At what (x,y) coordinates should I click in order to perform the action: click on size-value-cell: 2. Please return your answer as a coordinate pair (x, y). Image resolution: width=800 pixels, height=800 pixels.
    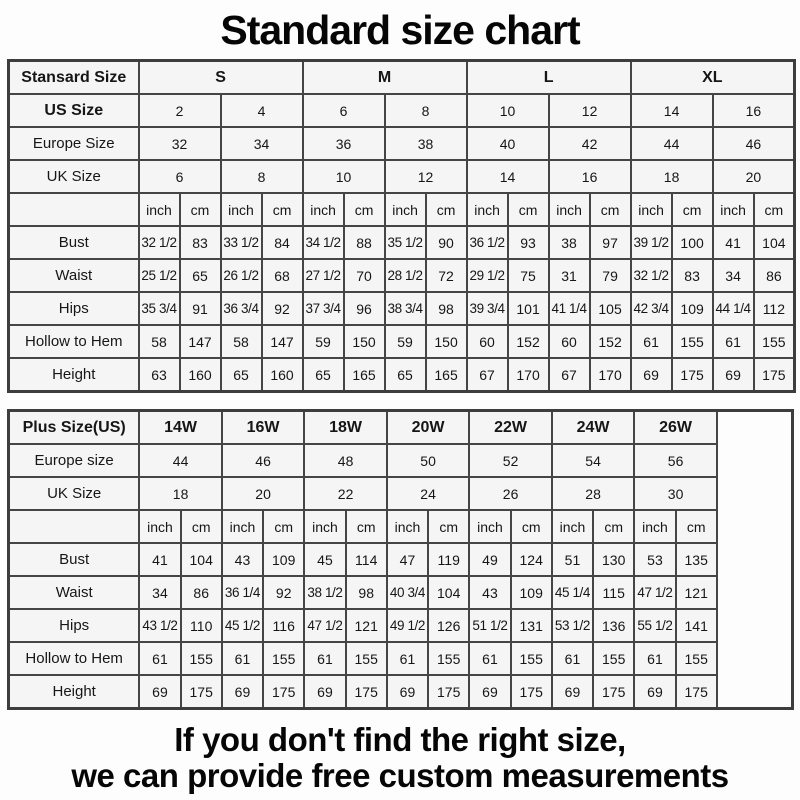
    Looking at the image, I should click on (179, 111).